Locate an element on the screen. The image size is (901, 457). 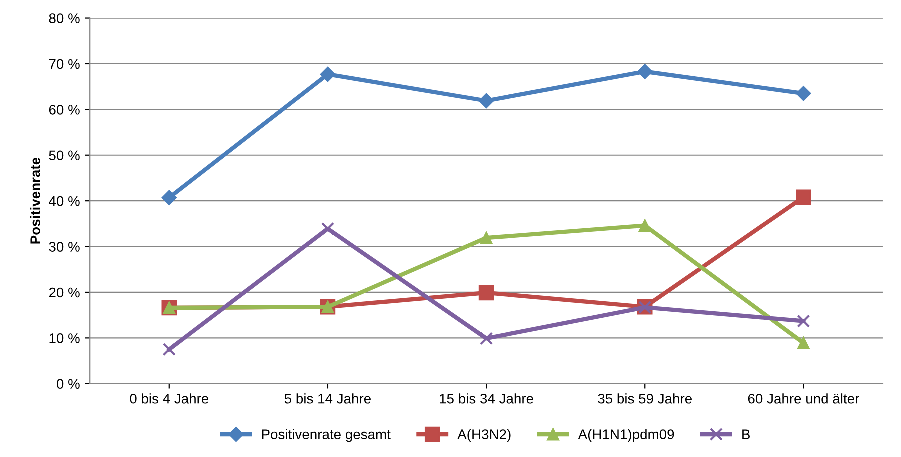
x-tick-label: 0 bis 4 Jahre is located at coordinates (169, 399).